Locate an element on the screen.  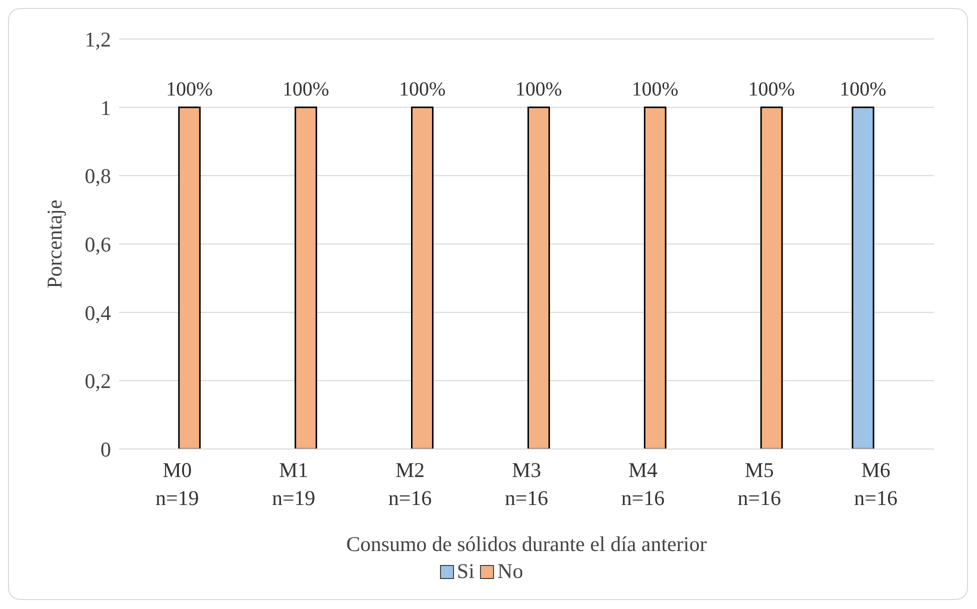
y-axis-title: Porcentaje is located at coordinates (54, 244).